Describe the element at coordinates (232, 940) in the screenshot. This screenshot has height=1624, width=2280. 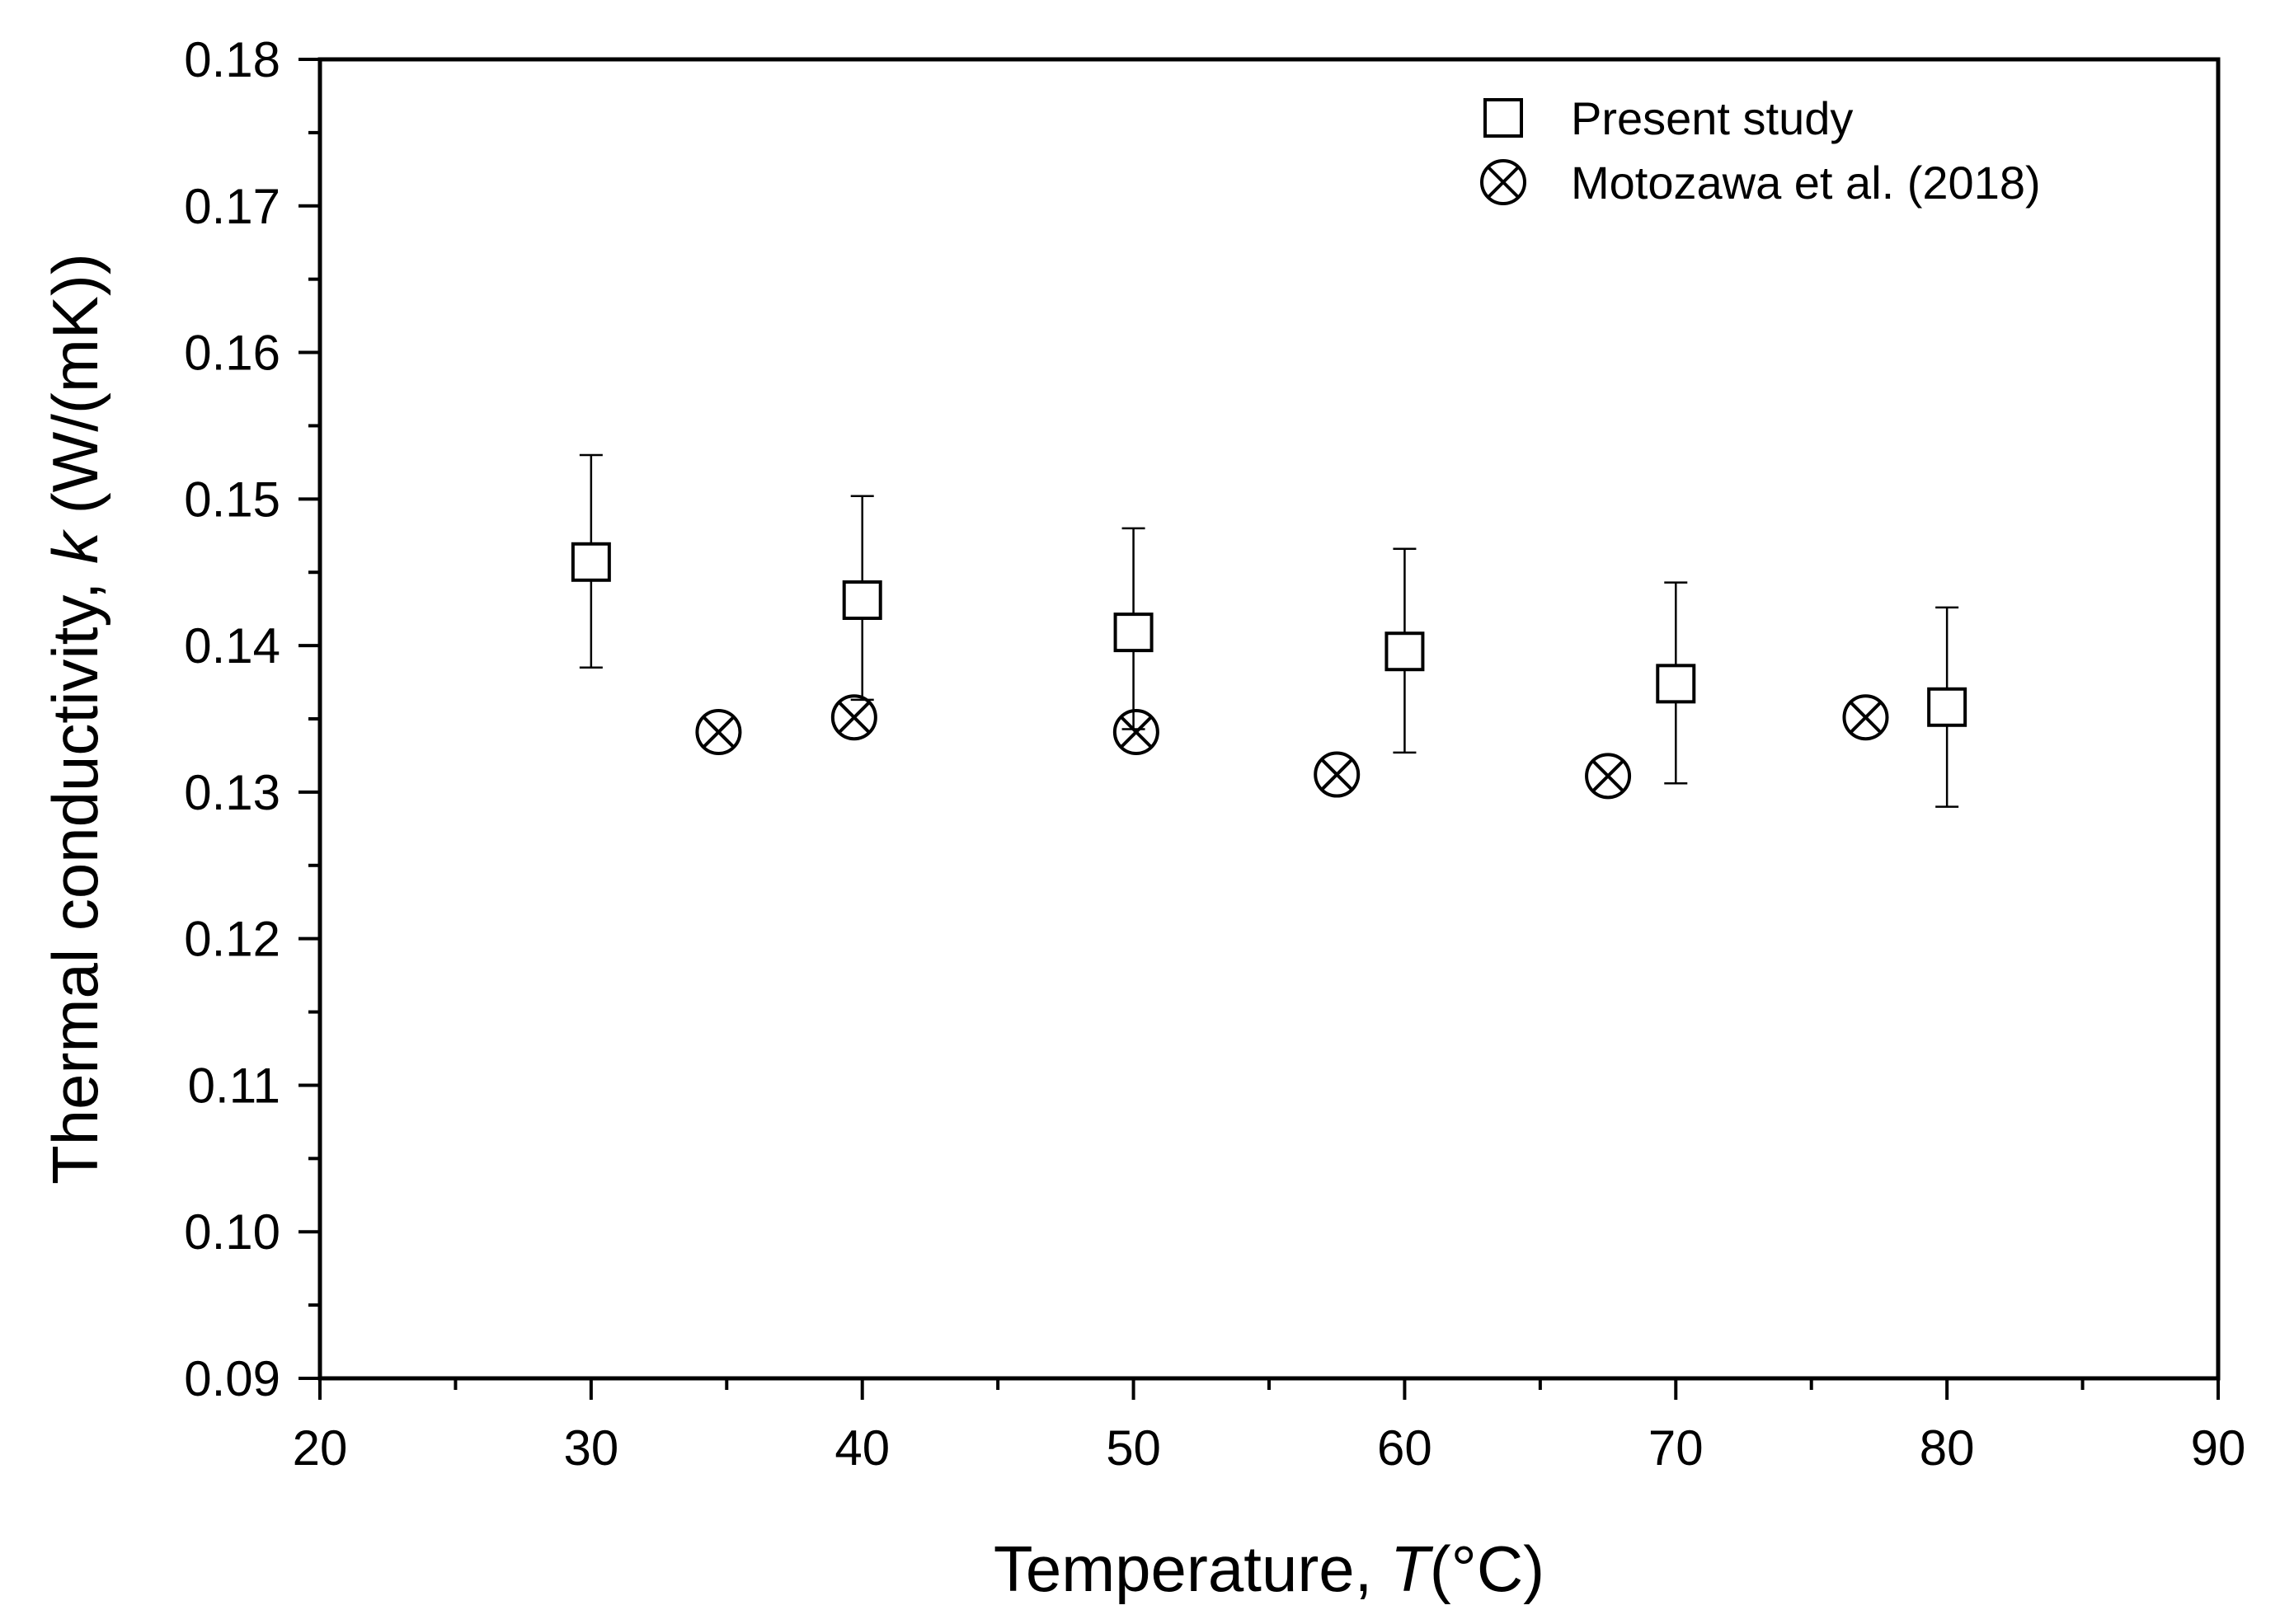
I see `y-tick-label: 0.12` at that location.